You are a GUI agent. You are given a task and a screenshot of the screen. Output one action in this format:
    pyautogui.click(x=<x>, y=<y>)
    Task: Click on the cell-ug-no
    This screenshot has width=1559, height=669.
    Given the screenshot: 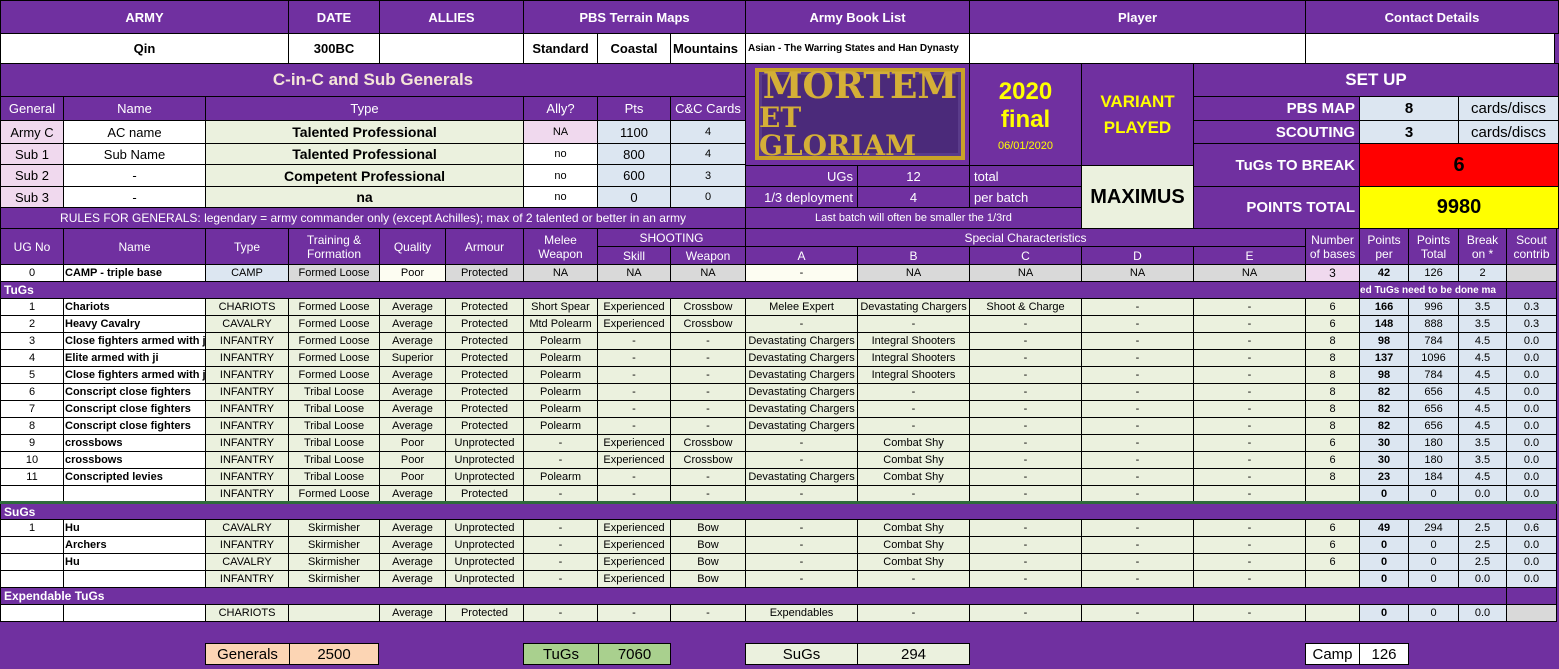 What is the action you would take?
    pyautogui.click(x=32, y=613)
    